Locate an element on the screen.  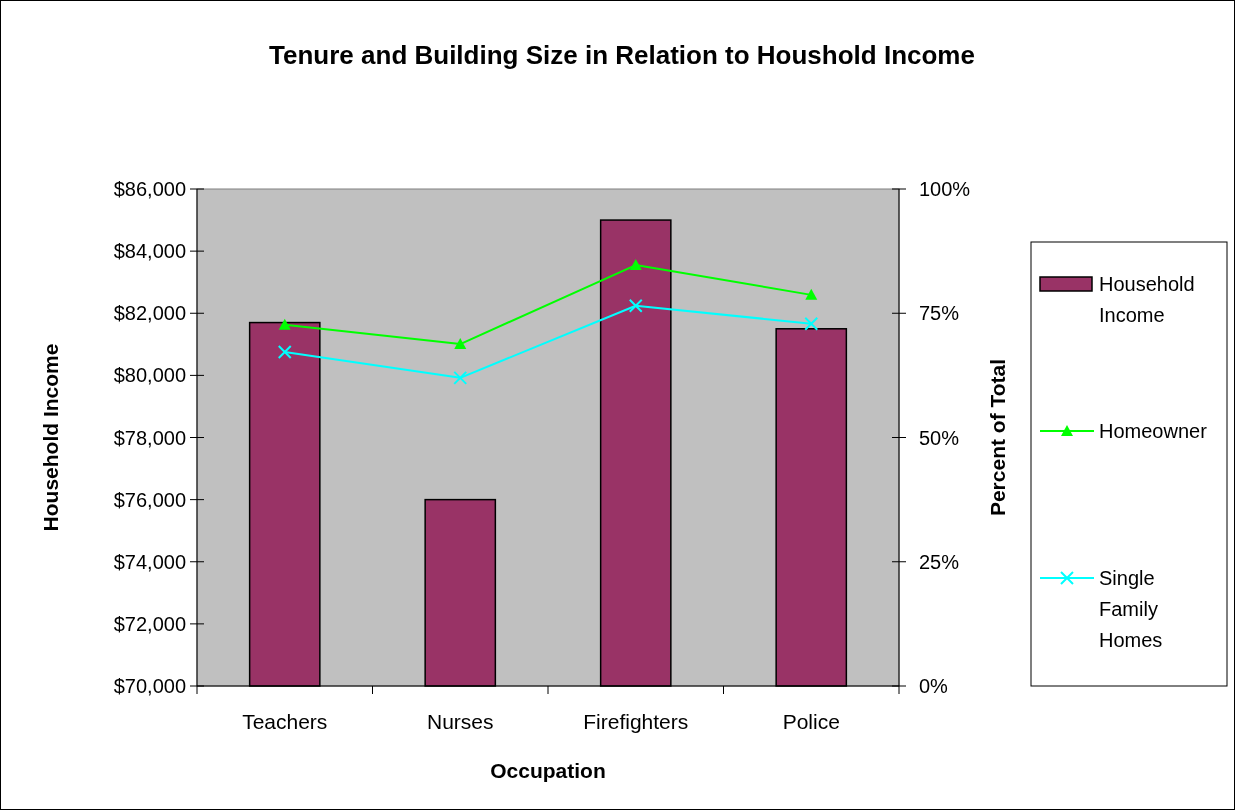
x-tick-label: Teachers is located at coordinates (285, 721).